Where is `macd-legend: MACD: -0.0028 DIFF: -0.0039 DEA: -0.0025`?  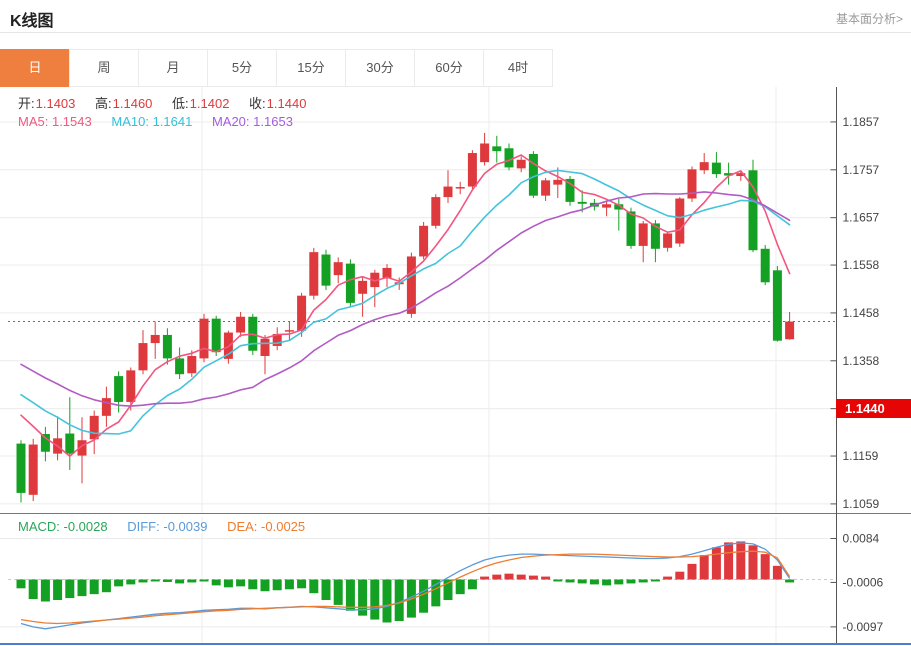
macd-legend: MACD: -0.0028 DIFF: -0.0039 DEA: -0.0025 is located at coordinates (161, 526).